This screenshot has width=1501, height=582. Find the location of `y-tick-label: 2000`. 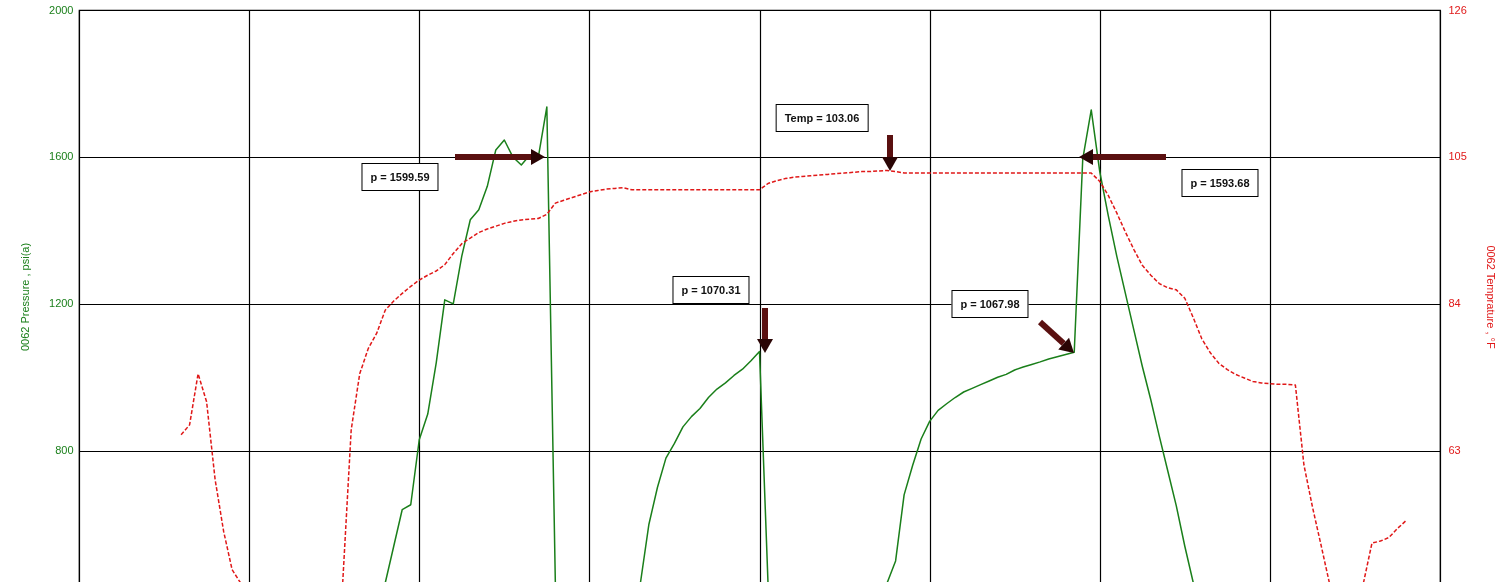

y-tick-label: 2000 is located at coordinates (61, 9).